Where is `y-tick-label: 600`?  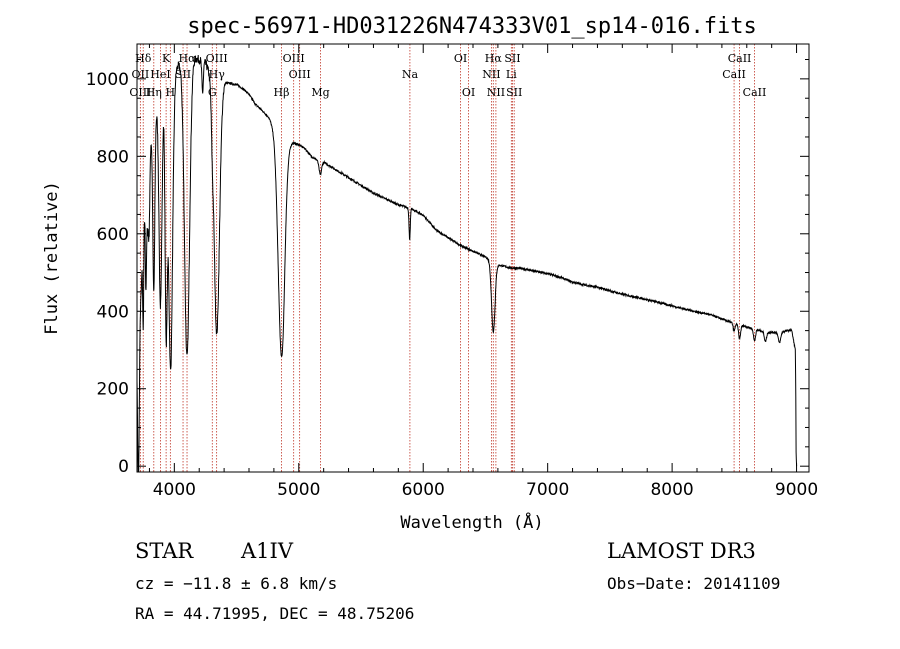 y-tick-label: 600 is located at coordinates (113, 235).